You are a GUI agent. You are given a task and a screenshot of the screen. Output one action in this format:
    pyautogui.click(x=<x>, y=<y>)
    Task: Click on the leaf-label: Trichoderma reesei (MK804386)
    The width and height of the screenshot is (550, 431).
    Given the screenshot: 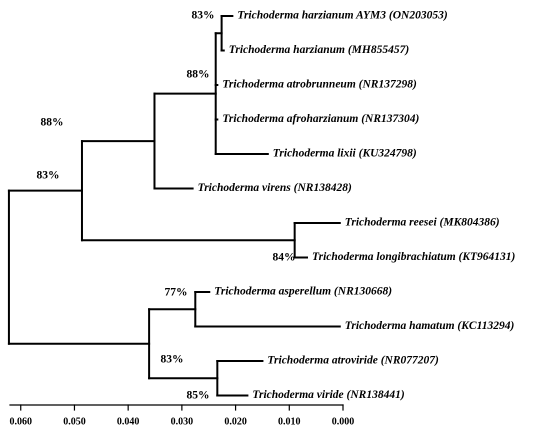 What is the action you would take?
    pyautogui.click(x=422, y=223)
    